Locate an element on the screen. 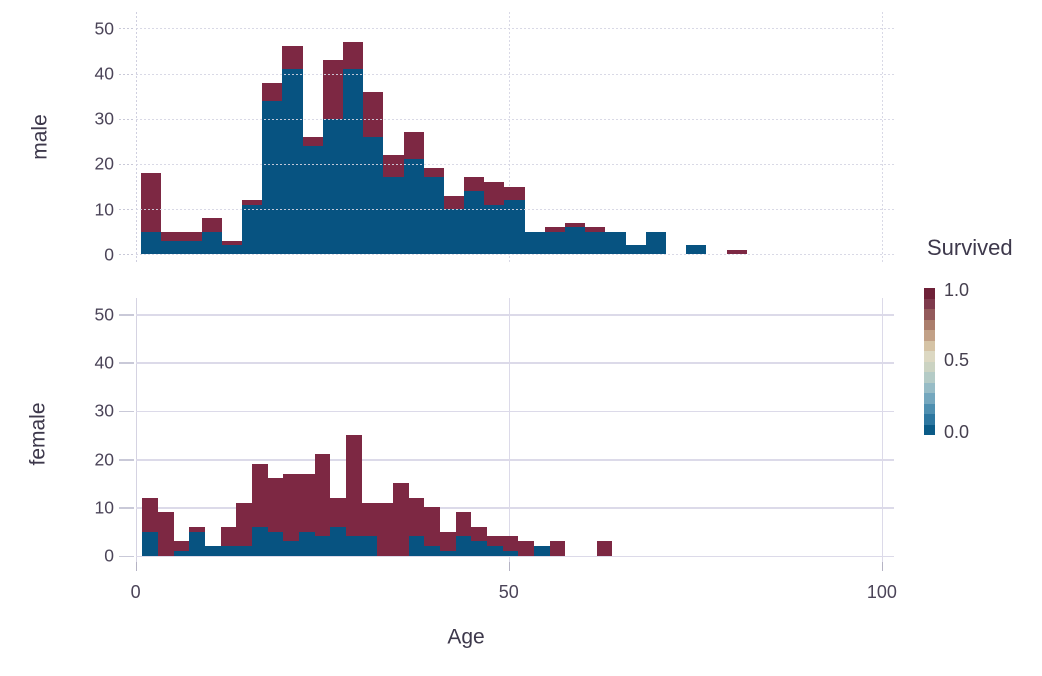 Image resolution: width=1042 pixels, height=676 pixels. y-tick-label: 30 is located at coordinates (104, 410).